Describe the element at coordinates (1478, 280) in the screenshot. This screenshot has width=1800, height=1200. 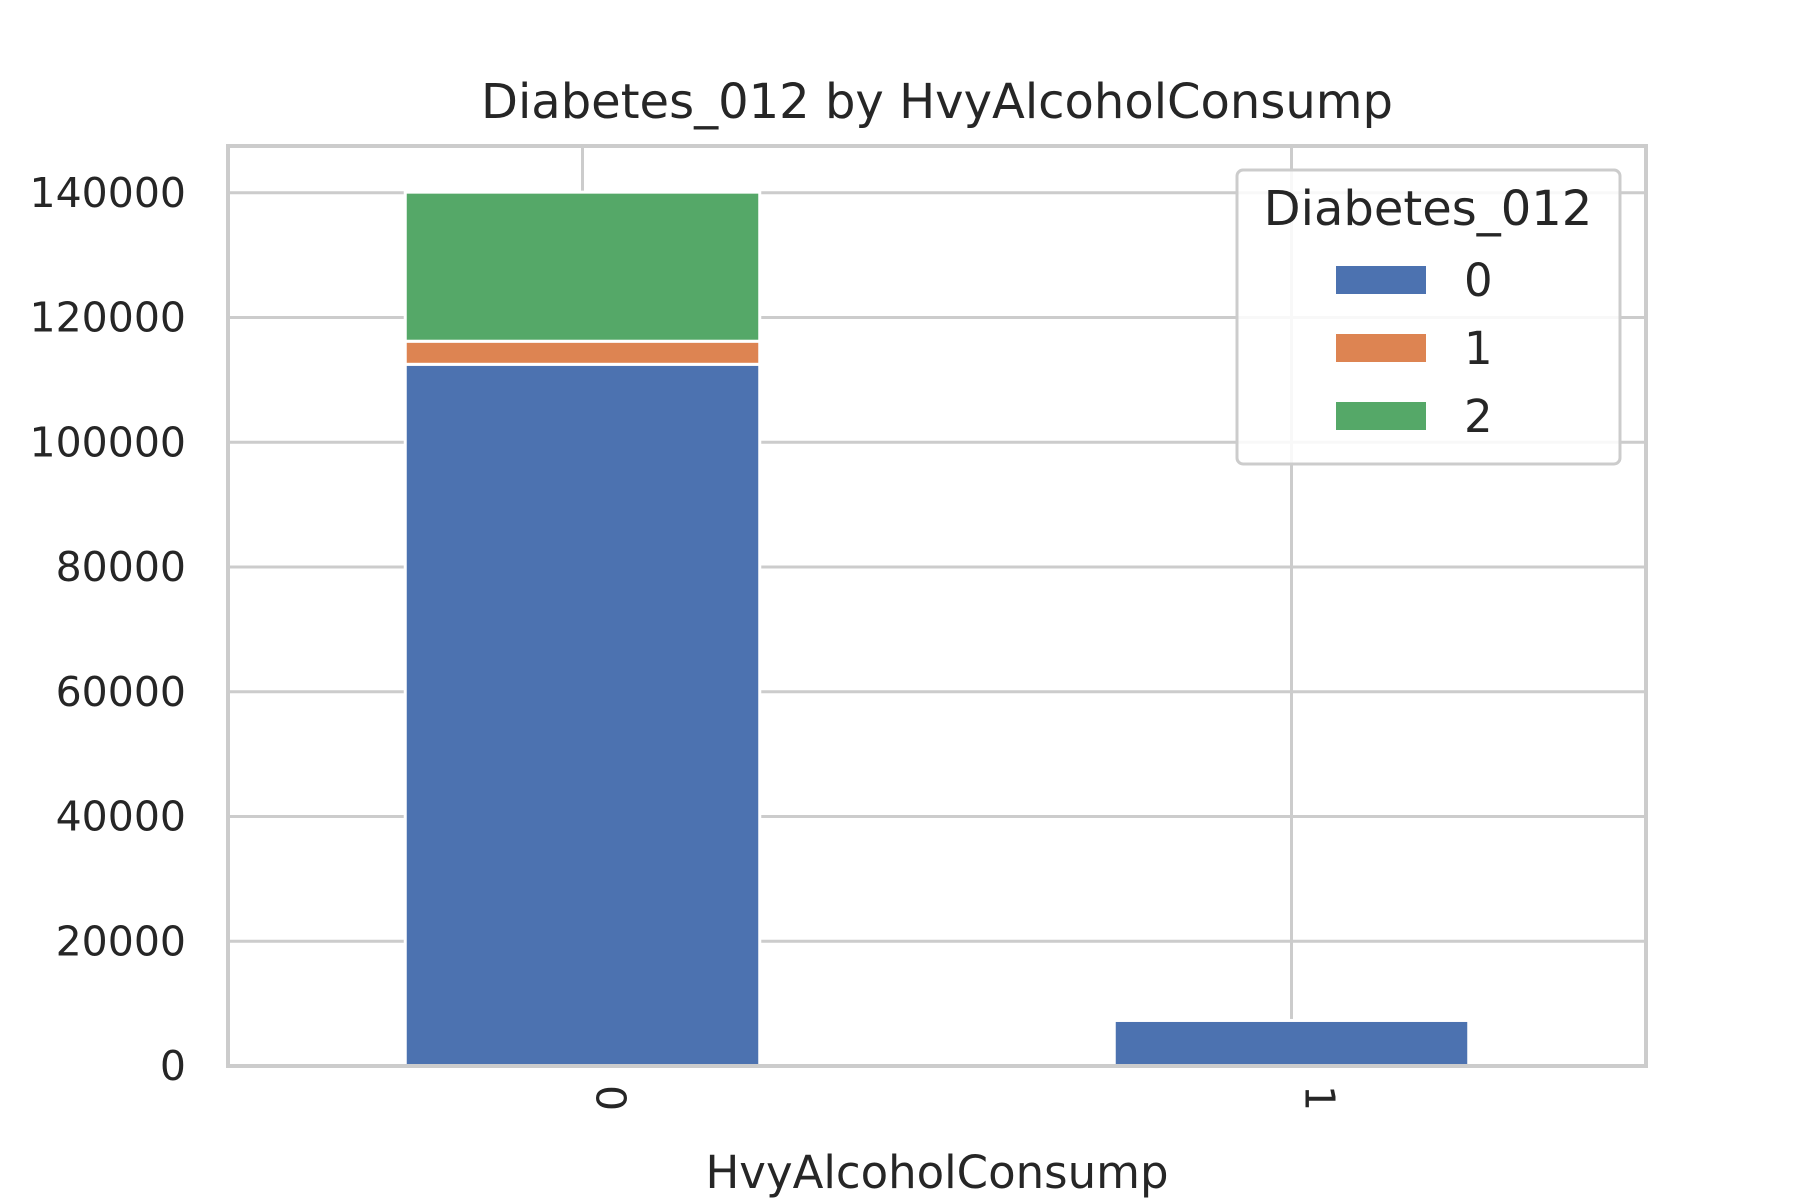
I see `legend-label: 0` at that location.